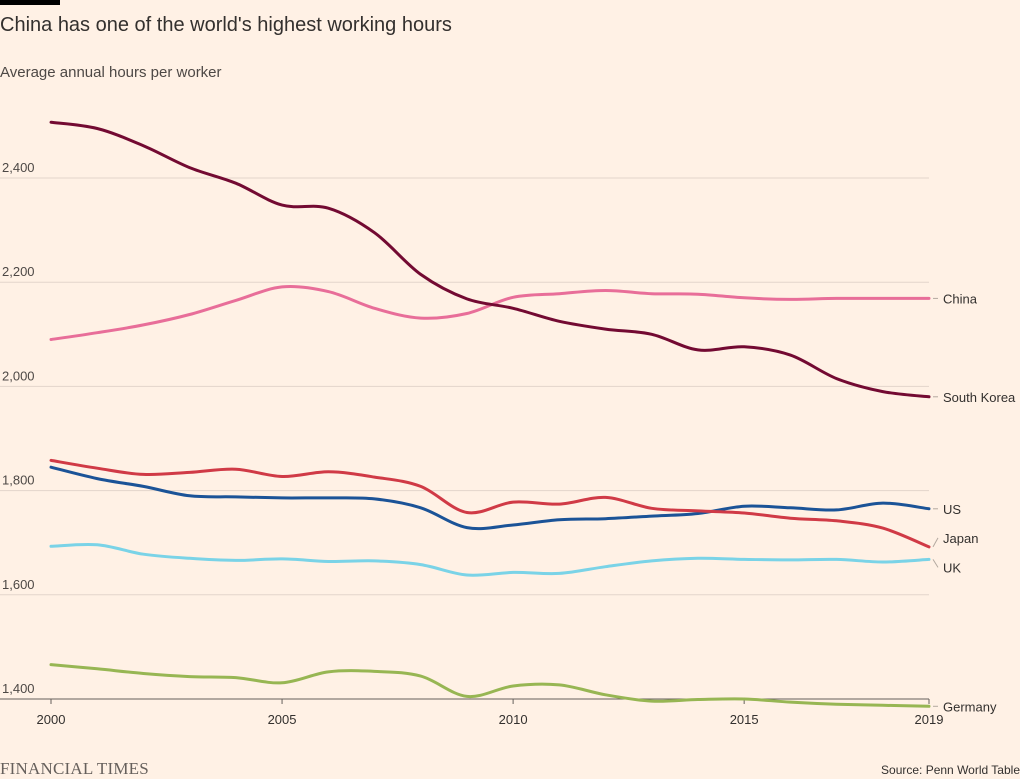  Describe the element at coordinates (18, 428) in the screenshot. I see `y-axis-ticks: 1,400 1,600 1,800 2,000 2,200 2,400` at that location.